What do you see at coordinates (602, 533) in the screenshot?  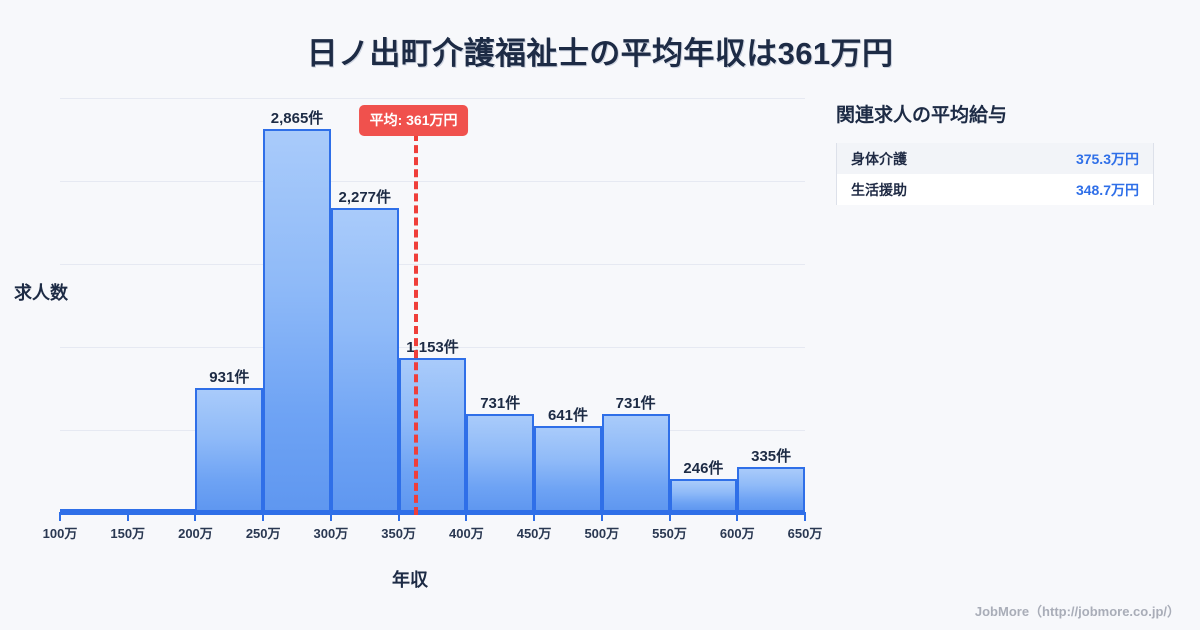 I see `x-axis-tick-label: 500万` at bounding box center [602, 533].